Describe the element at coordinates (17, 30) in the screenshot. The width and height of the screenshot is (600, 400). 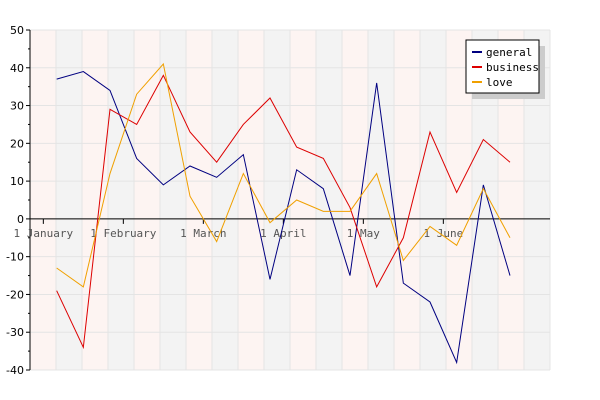
I see `y-tick-label: 50` at that location.